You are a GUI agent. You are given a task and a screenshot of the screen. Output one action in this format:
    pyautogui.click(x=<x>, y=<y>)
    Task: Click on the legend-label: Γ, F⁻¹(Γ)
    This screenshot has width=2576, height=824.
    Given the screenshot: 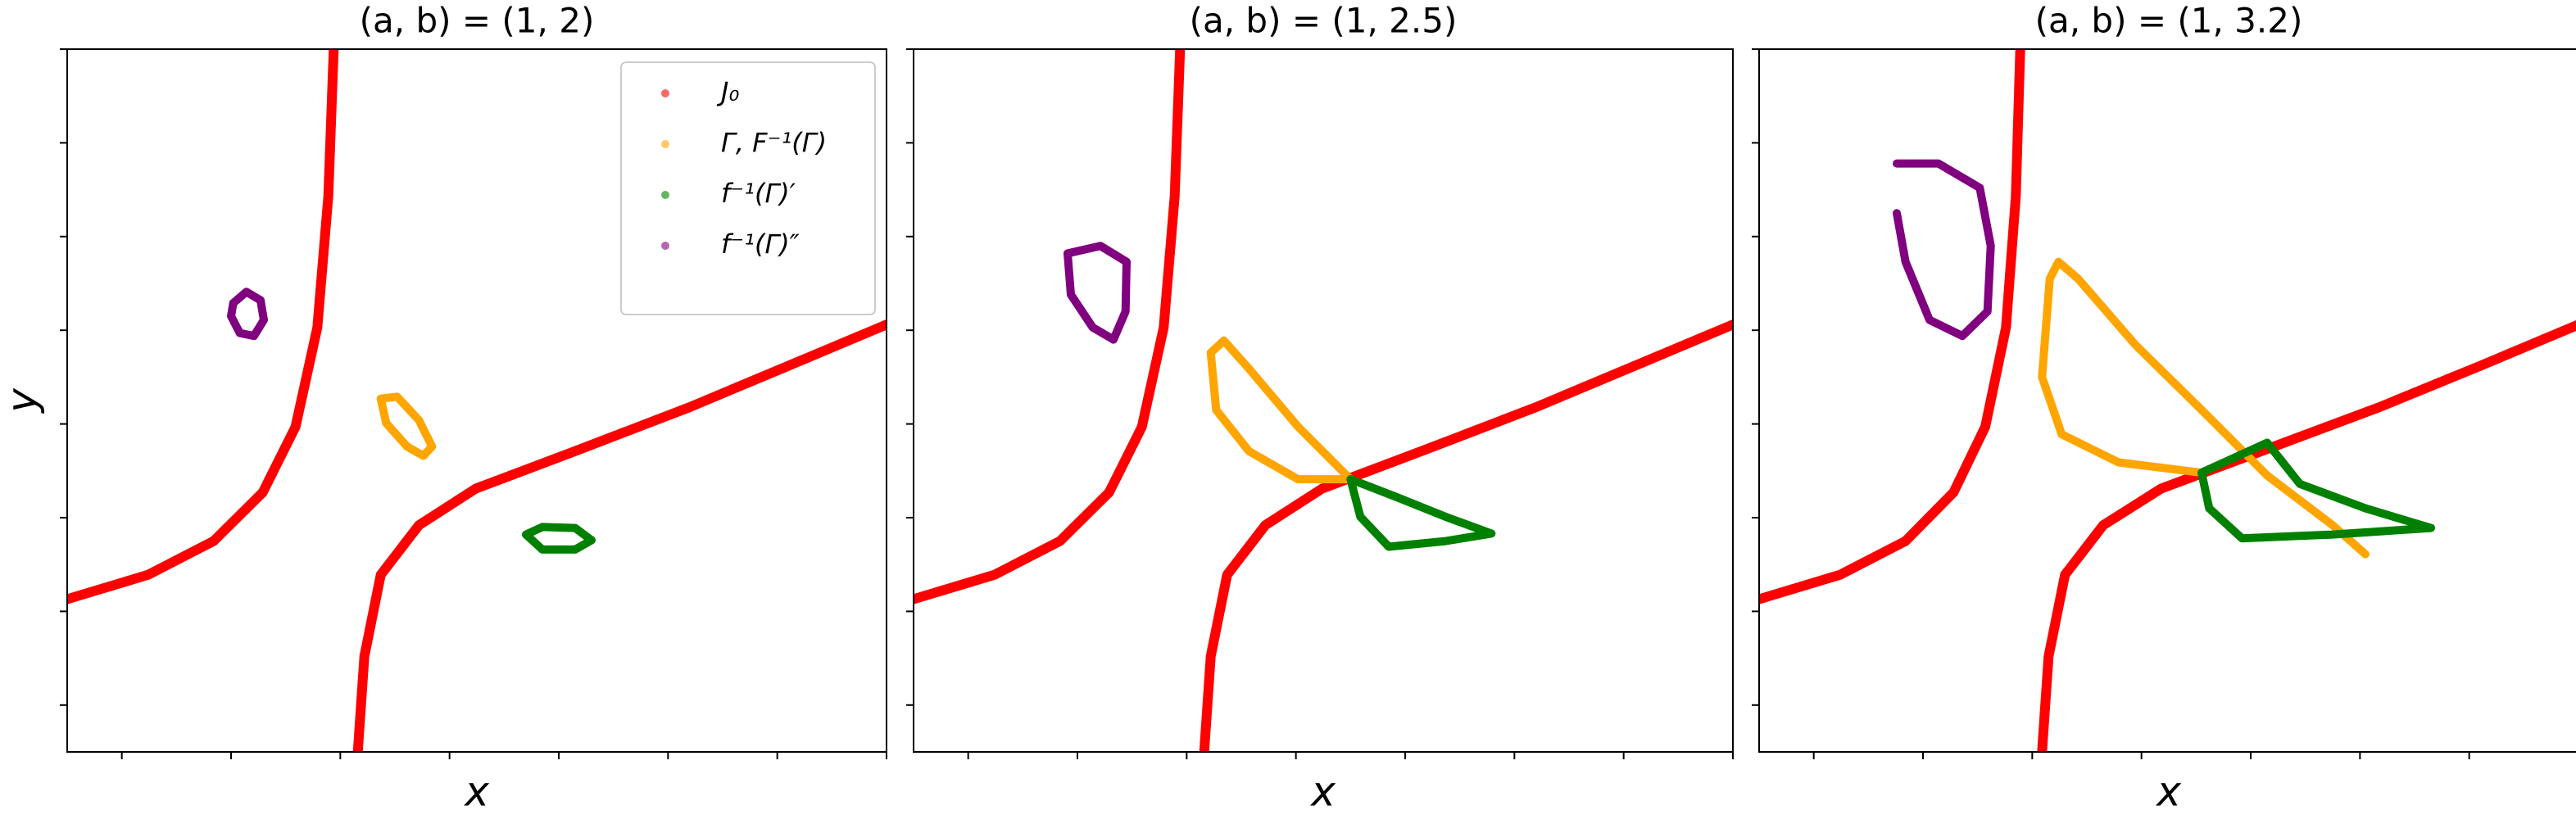 What is the action you would take?
    pyautogui.click(x=774, y=142)
    